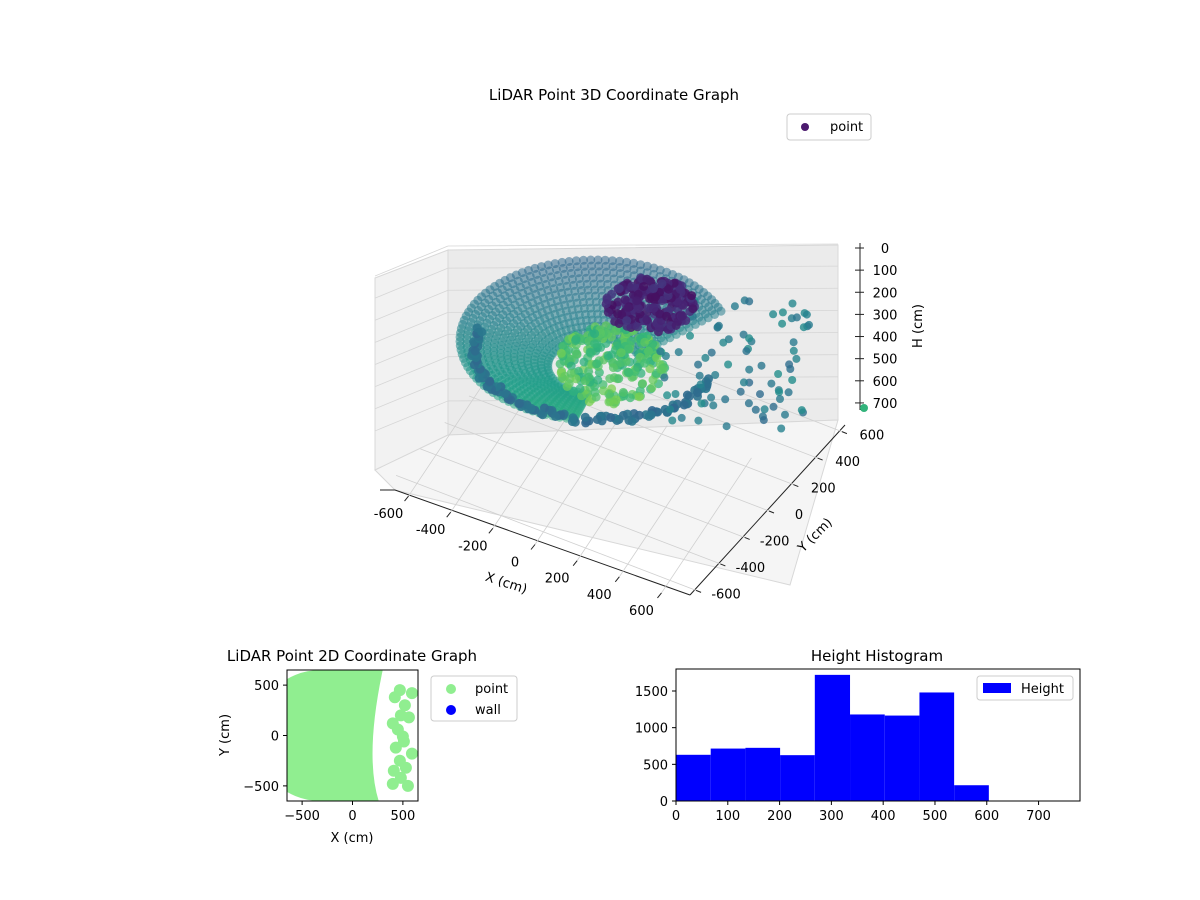 This screenshot has height=900, width=1200. I want to click on z-tick-label-3d: 700, so click(885, 404).